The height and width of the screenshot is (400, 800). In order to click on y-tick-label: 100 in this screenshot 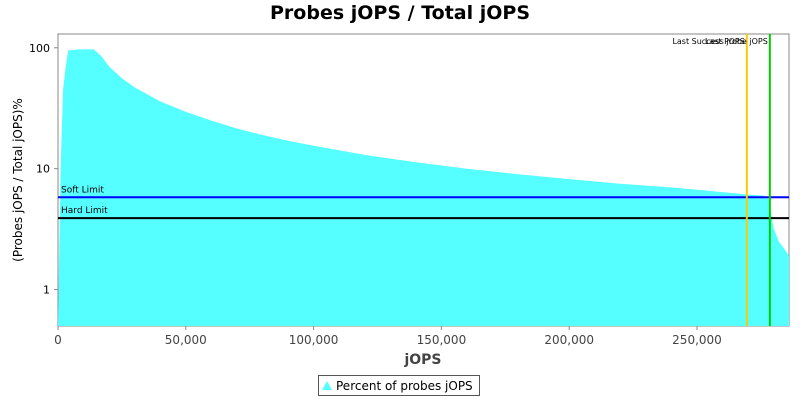, I will do `click(39, 48)`.